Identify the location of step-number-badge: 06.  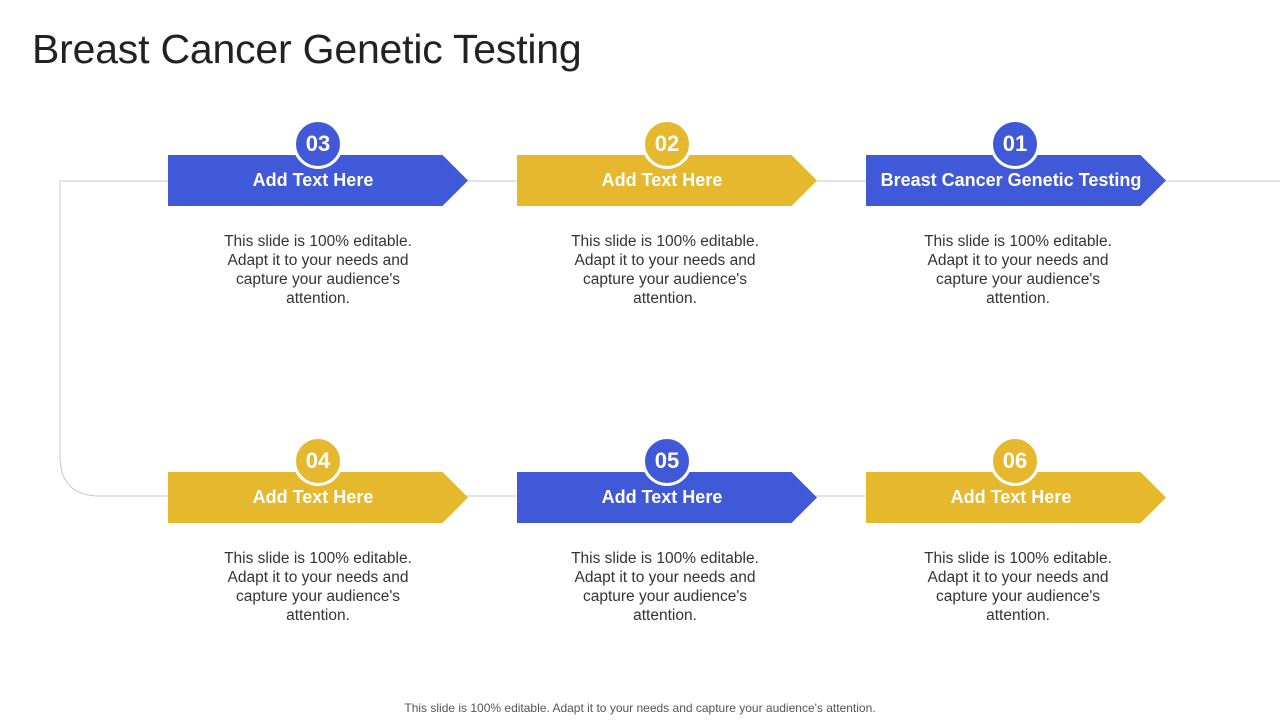
(1015, 461).